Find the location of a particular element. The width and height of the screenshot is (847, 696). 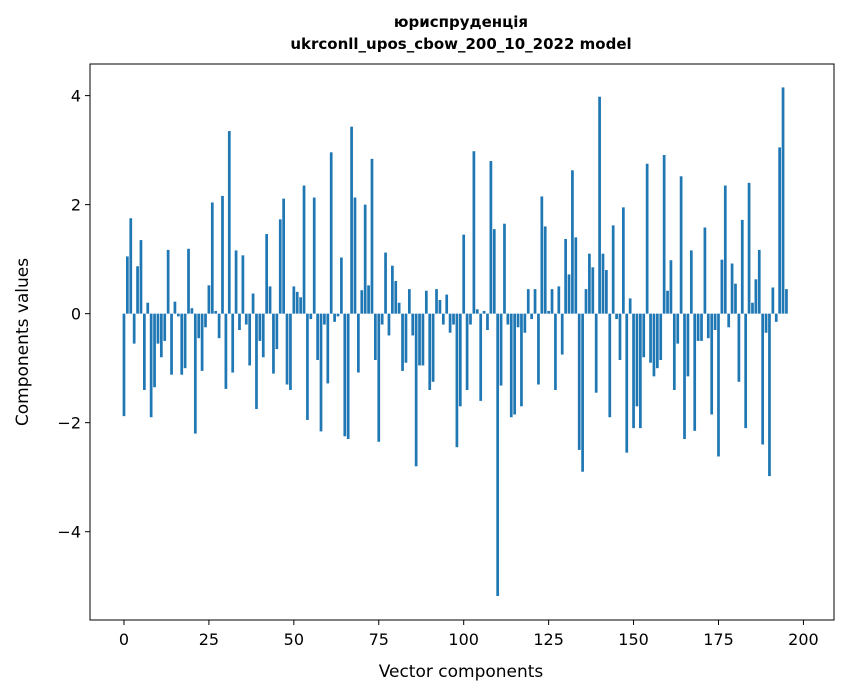

y-tick-label: 2 is located at coordinates (76, 205).